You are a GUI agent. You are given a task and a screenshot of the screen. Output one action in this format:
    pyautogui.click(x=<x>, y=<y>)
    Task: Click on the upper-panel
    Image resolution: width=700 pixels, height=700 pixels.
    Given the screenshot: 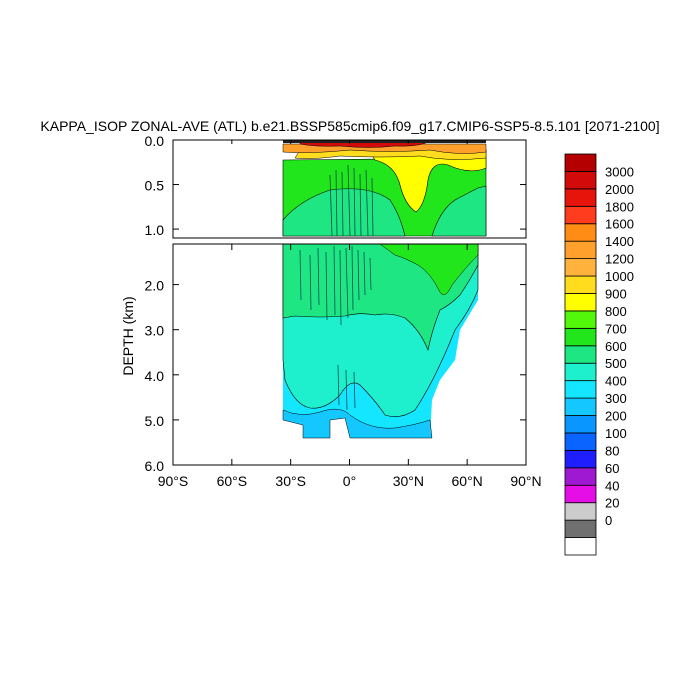 What is the action you would take?
    pyautogui.click(x=349, y=189)
    